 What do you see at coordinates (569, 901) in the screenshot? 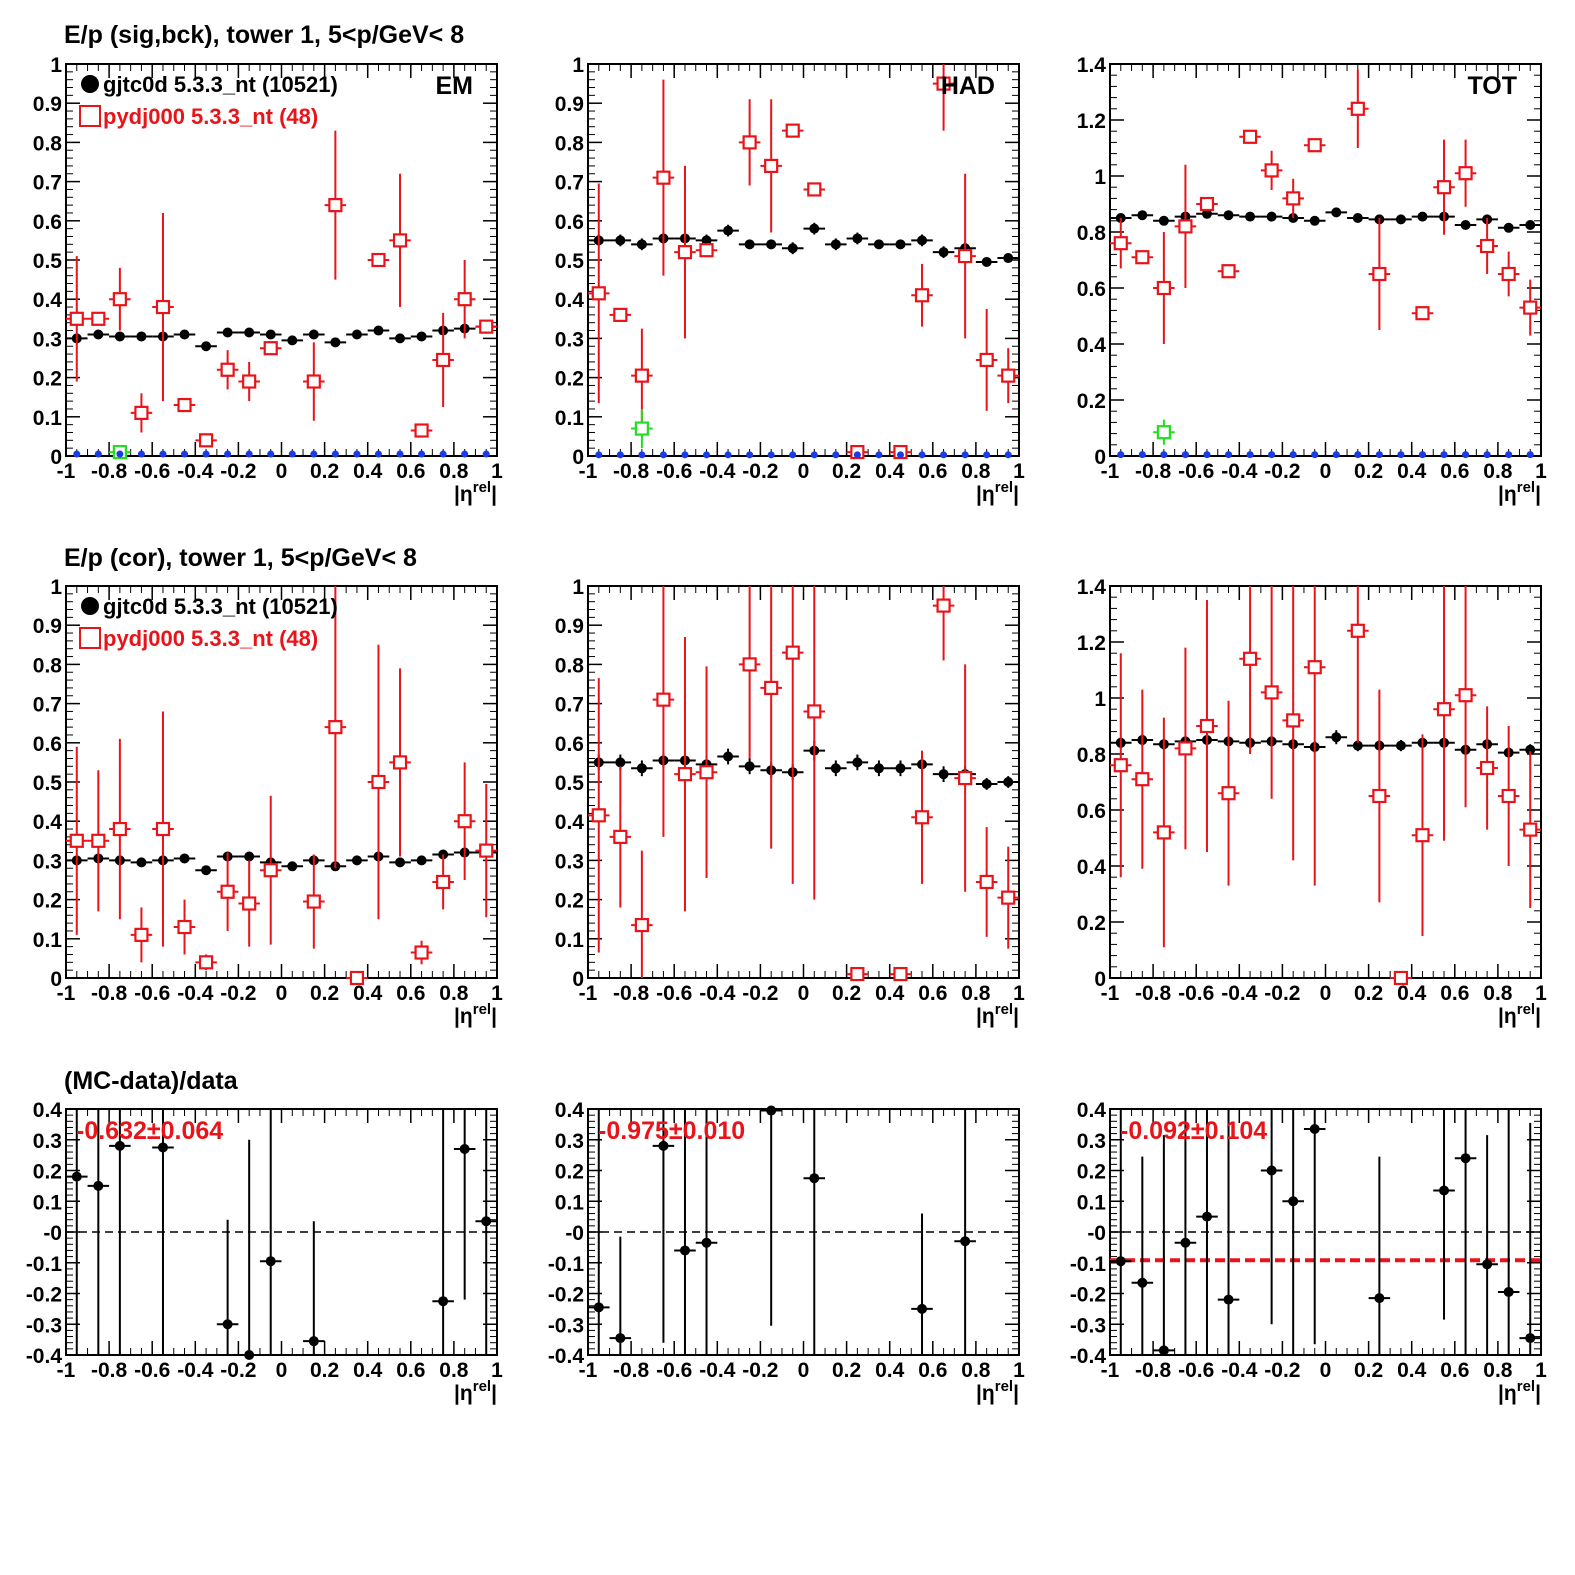
I see `y-tick-label: 0.2` at bounding box center [569, 901].